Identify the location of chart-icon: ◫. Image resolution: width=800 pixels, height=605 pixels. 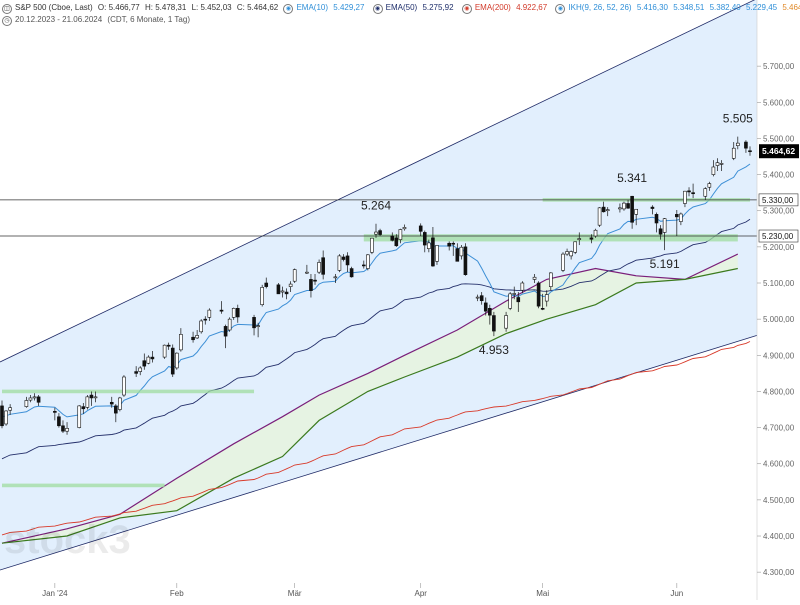
(7, 9).